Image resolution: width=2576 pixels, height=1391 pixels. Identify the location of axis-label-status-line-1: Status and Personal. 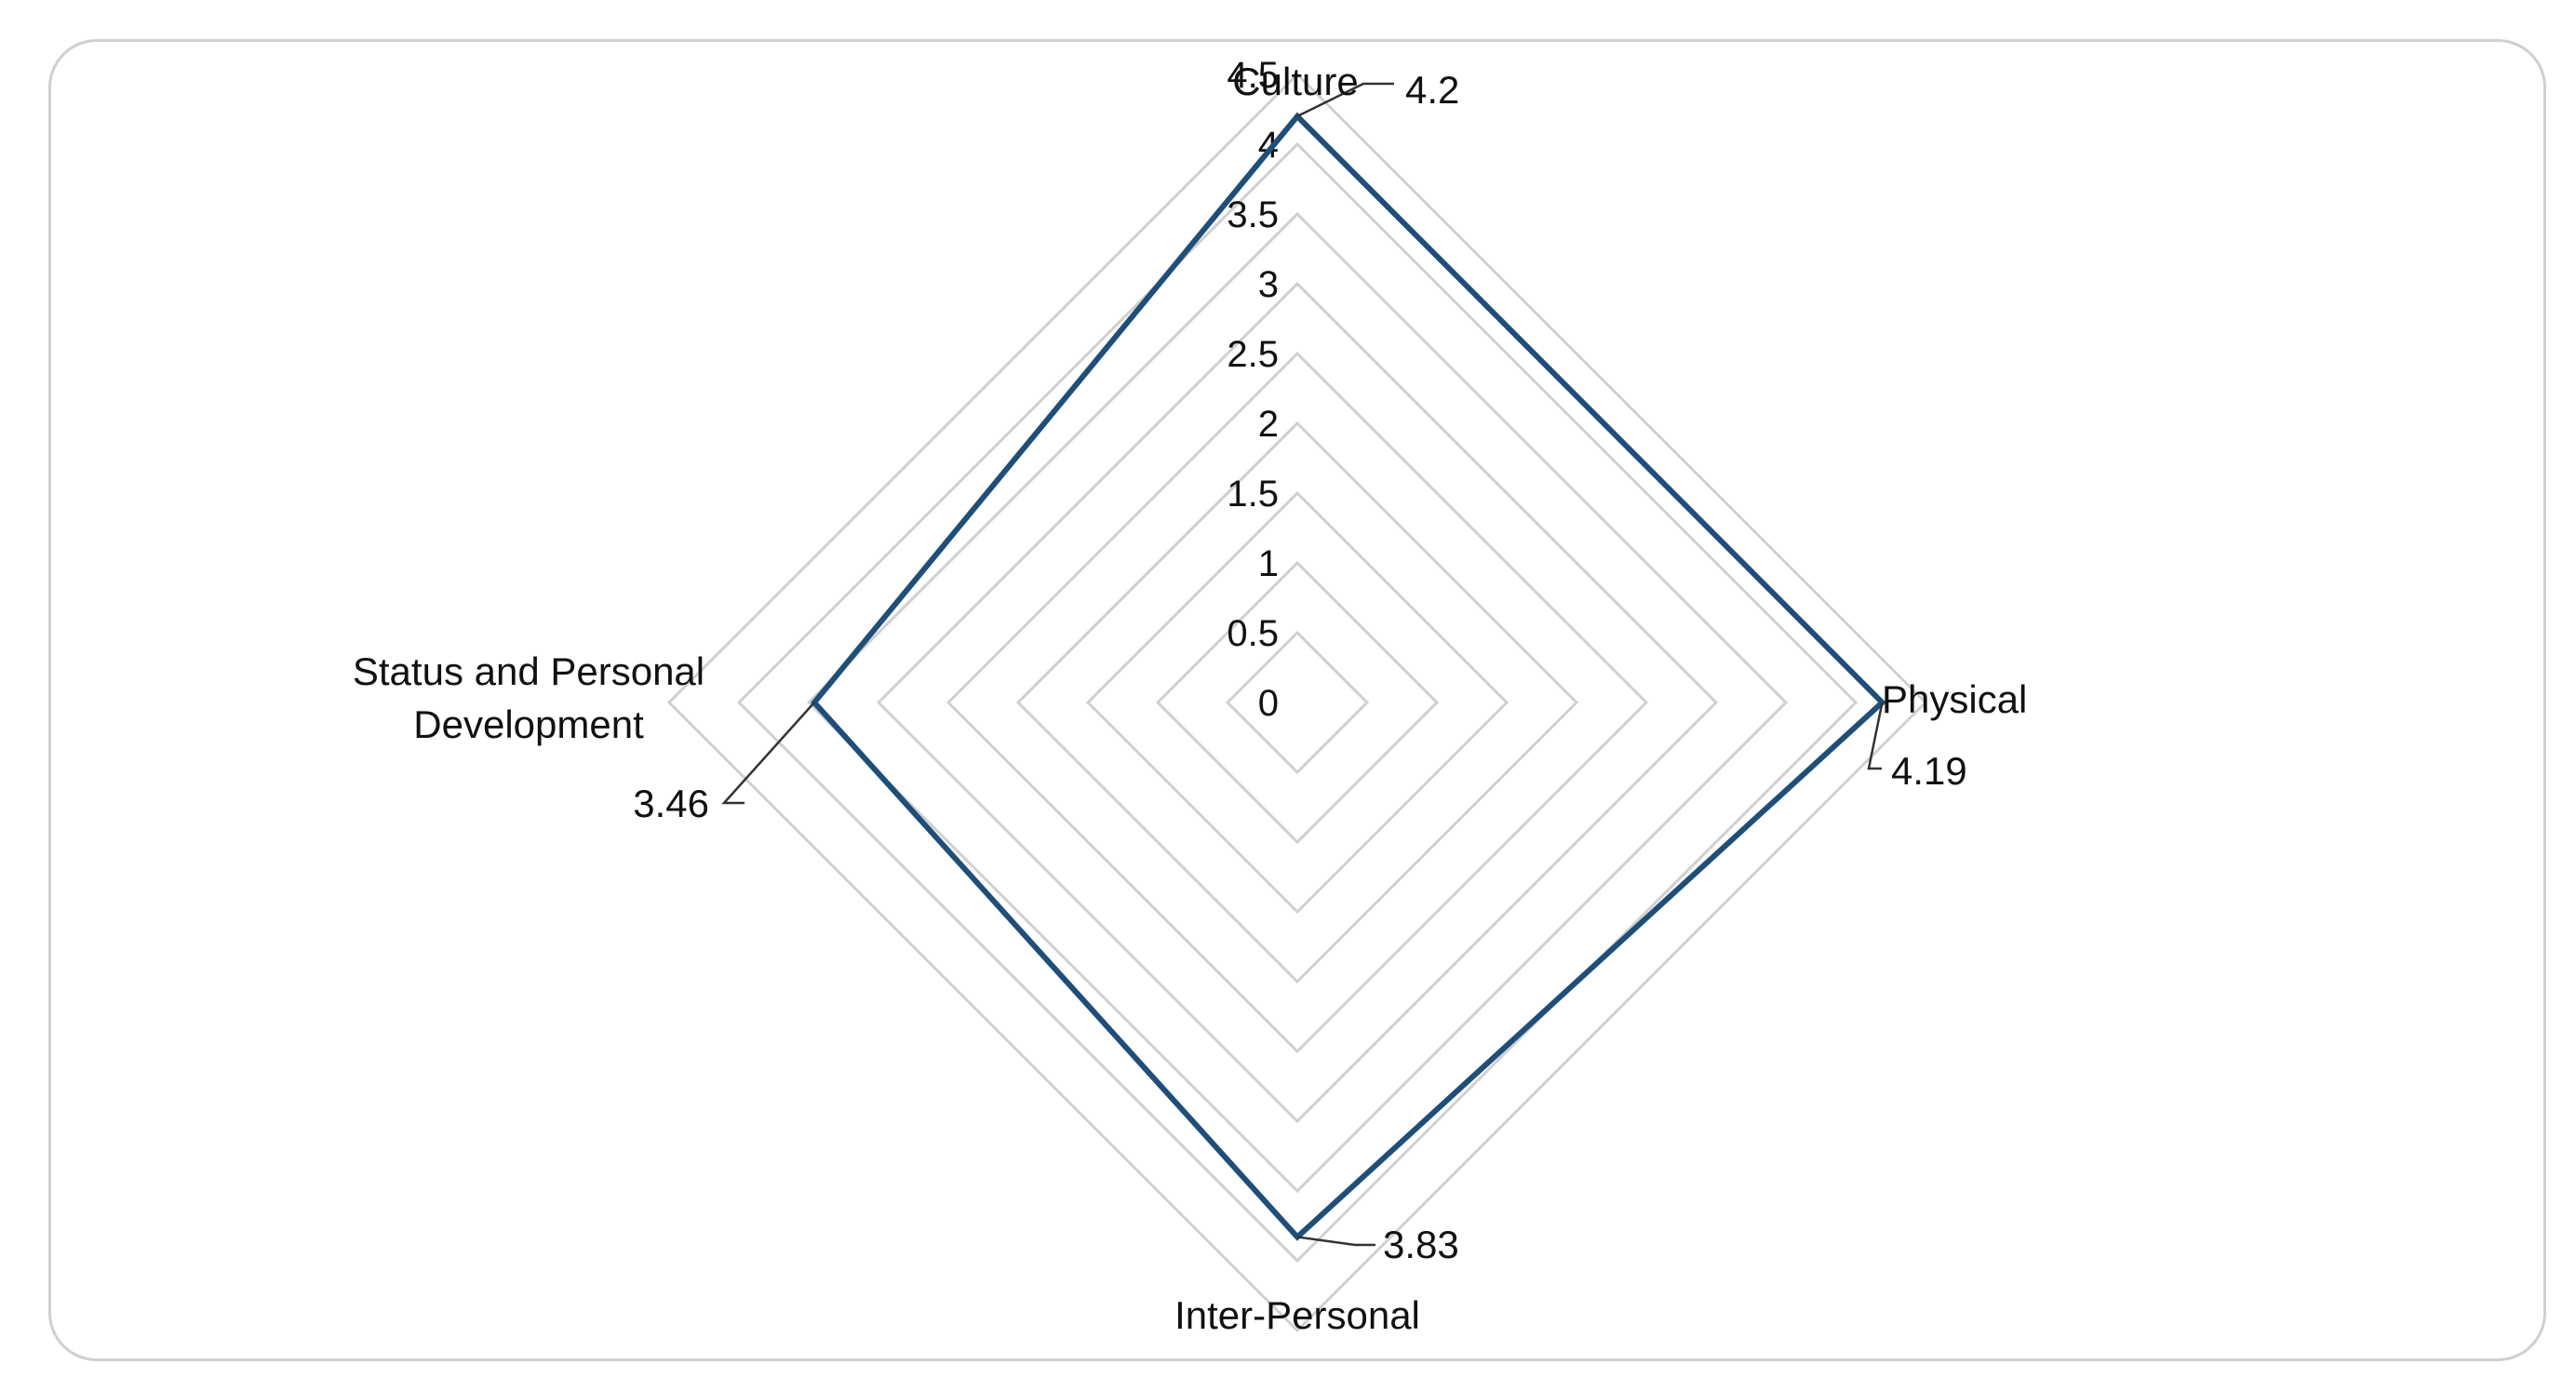
(528, 671).